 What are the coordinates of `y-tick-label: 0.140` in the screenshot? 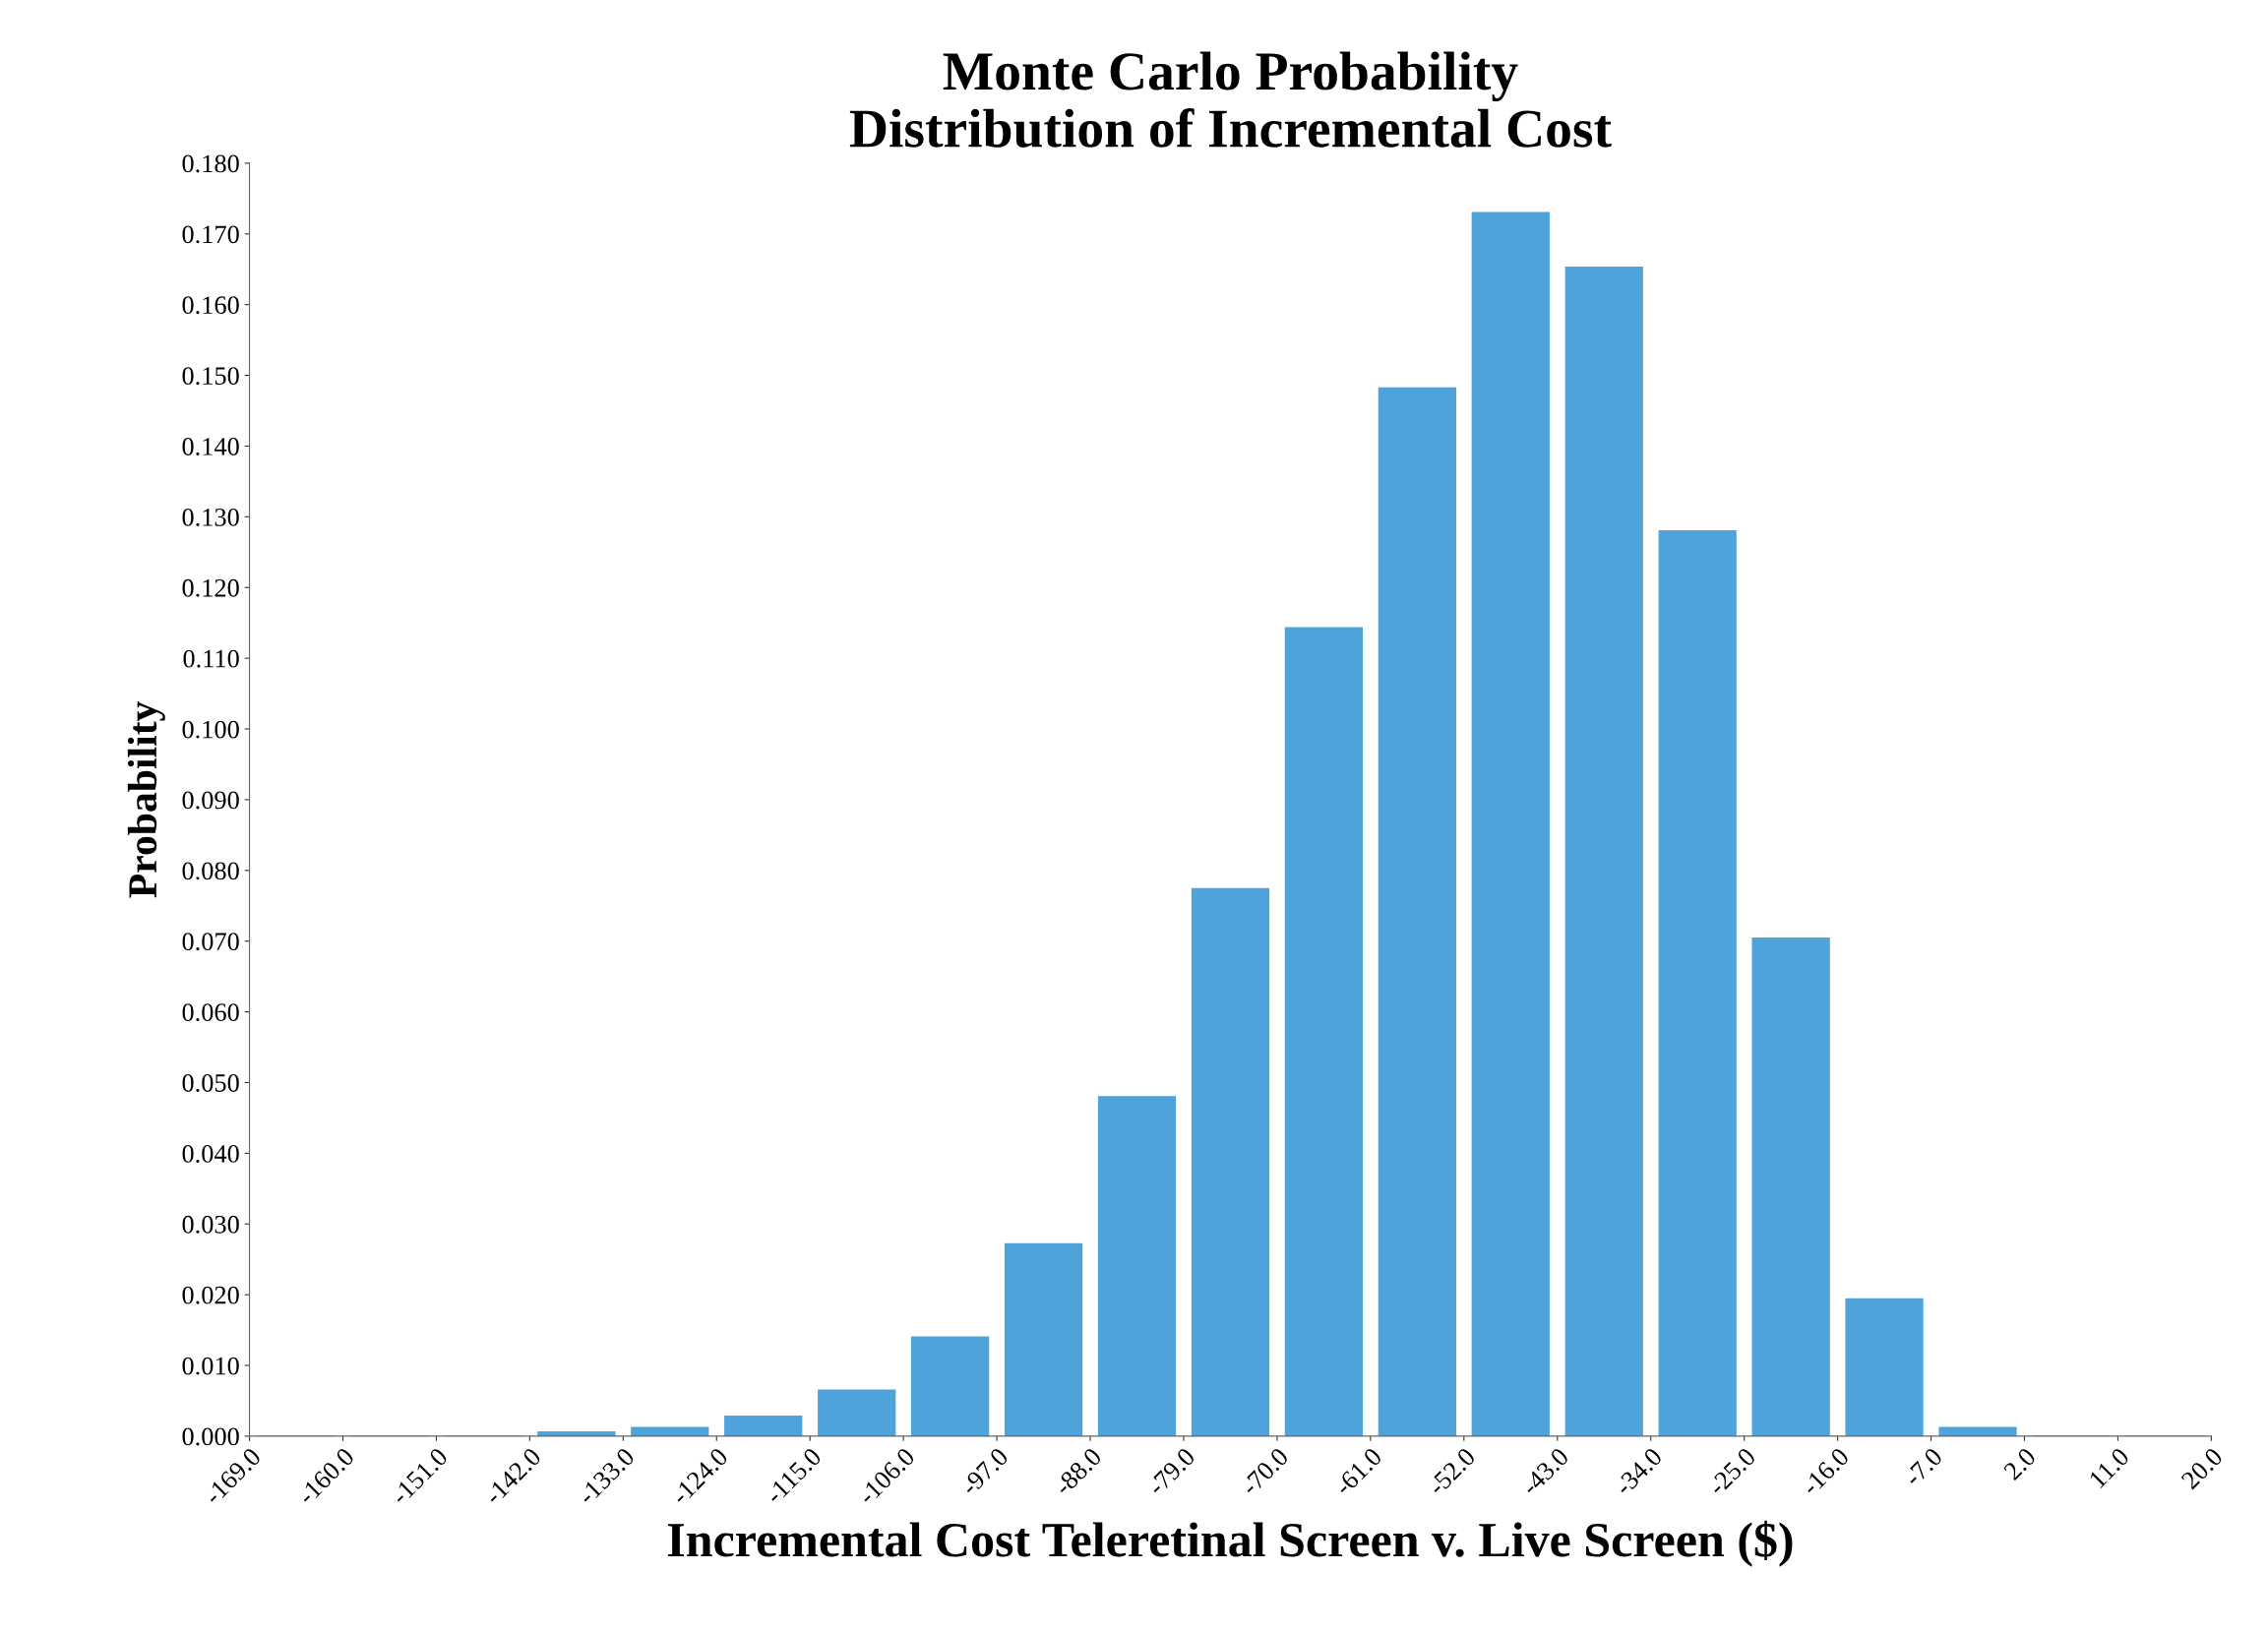 It's located at (210, 446).